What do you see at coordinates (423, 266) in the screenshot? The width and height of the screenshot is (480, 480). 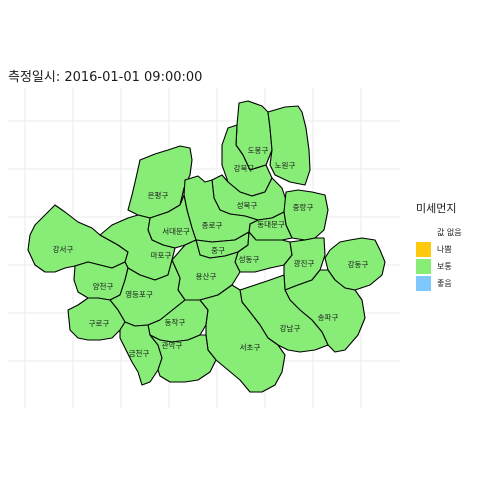 I see `legend-swatch-normal` at bounding box center [423, 266].